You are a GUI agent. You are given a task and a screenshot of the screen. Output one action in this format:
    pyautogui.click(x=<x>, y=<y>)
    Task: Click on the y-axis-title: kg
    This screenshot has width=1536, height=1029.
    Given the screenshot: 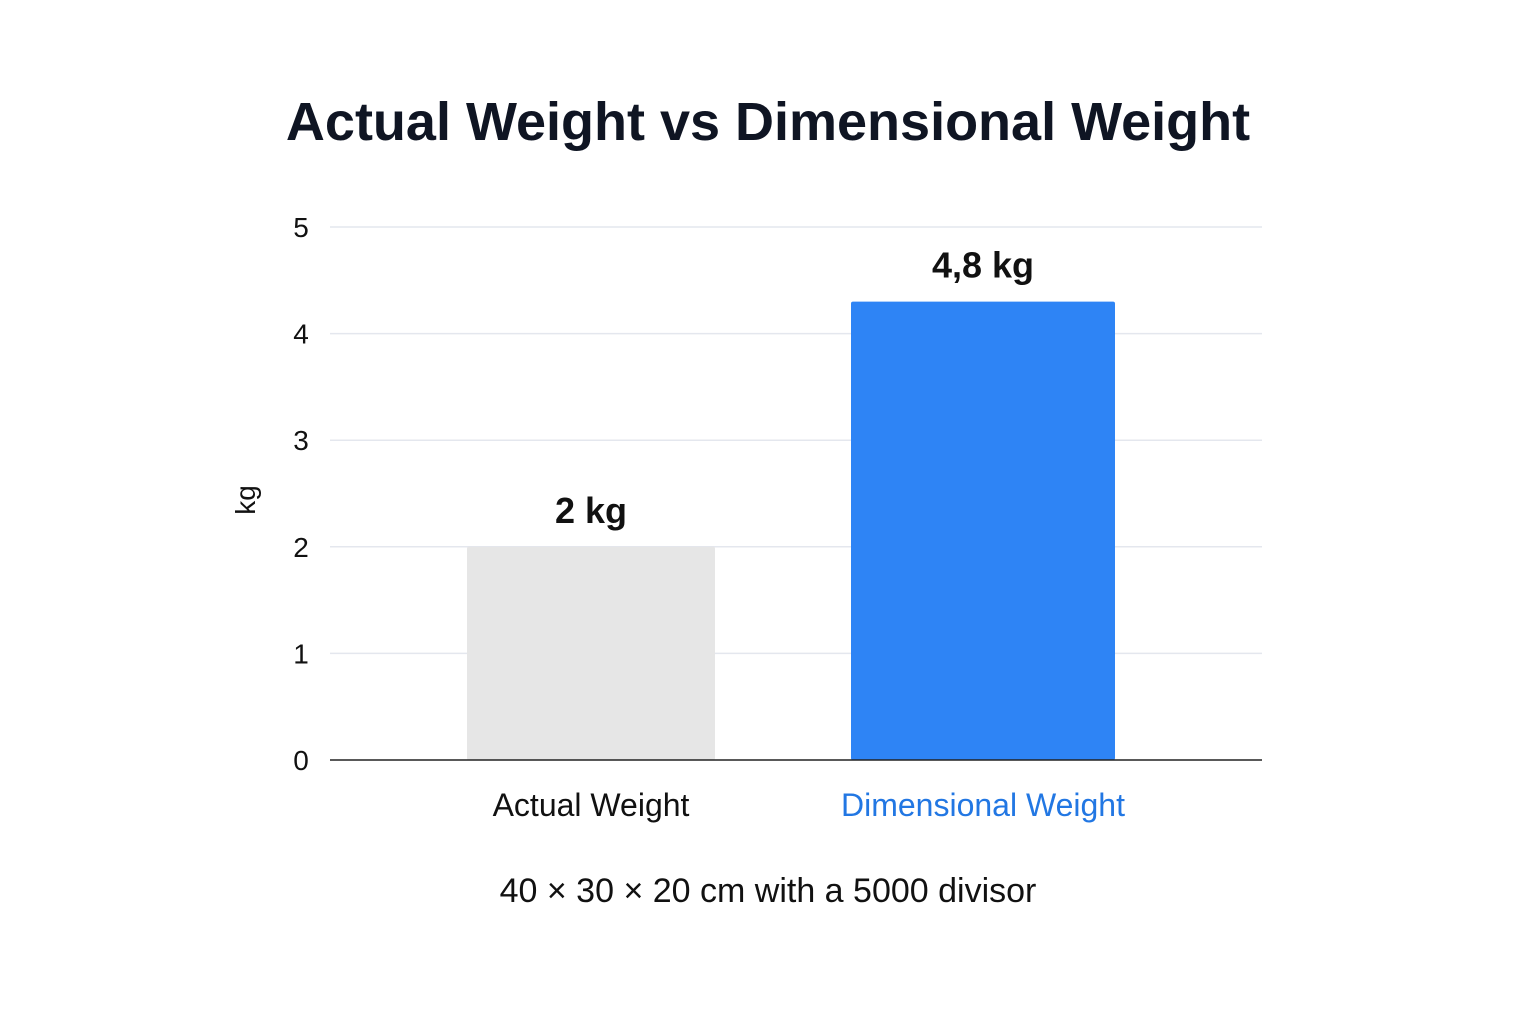 What is the action you would take?
    pyautogui.click(x=245, y=500)
    